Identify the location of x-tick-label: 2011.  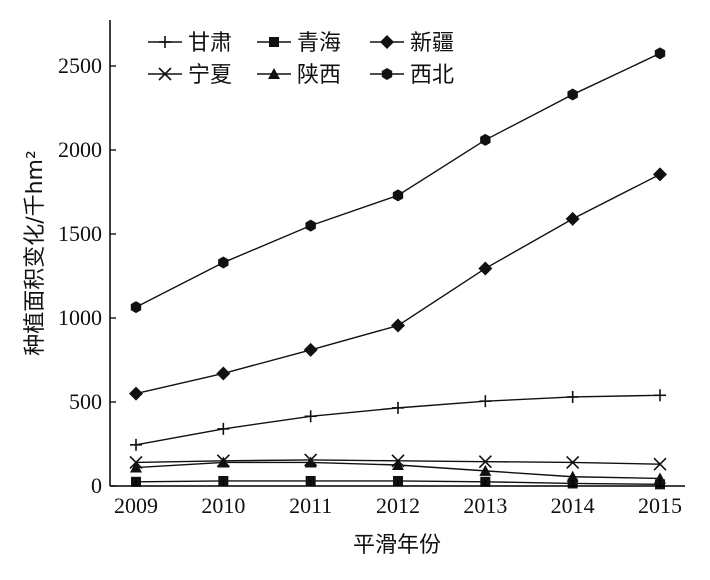
(310, 505).